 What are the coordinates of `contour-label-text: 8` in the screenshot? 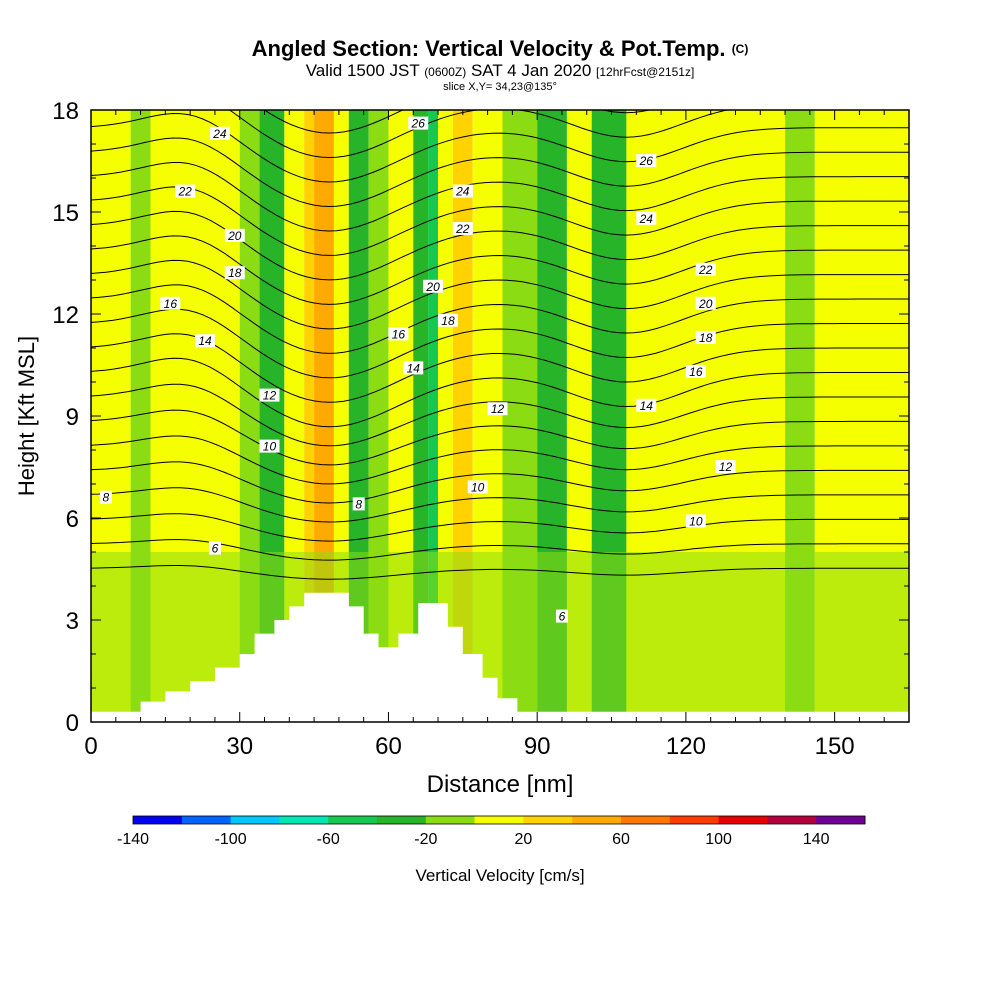 It's located at (358, 504).